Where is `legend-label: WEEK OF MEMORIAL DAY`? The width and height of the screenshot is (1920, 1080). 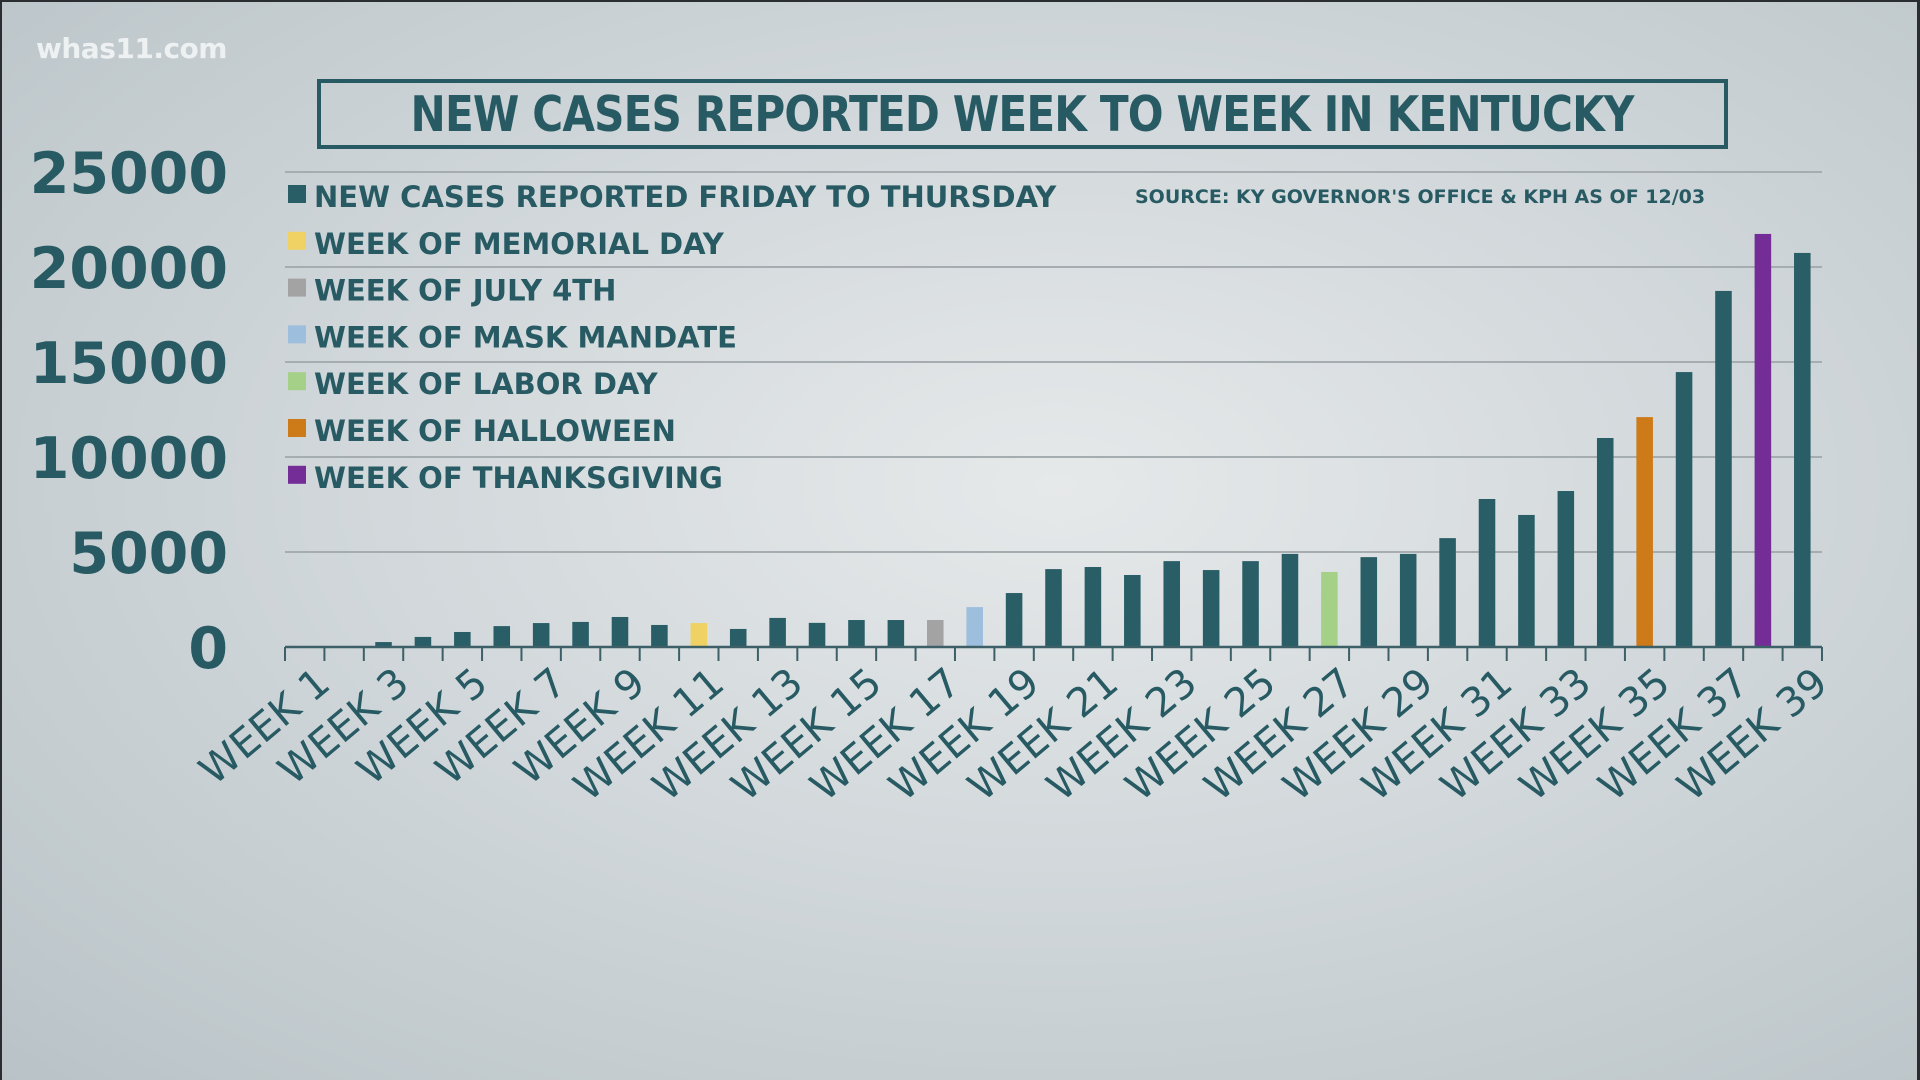
legend-label: WEEK OF MEMORIAL DAY is located at coordinates (519, 244).